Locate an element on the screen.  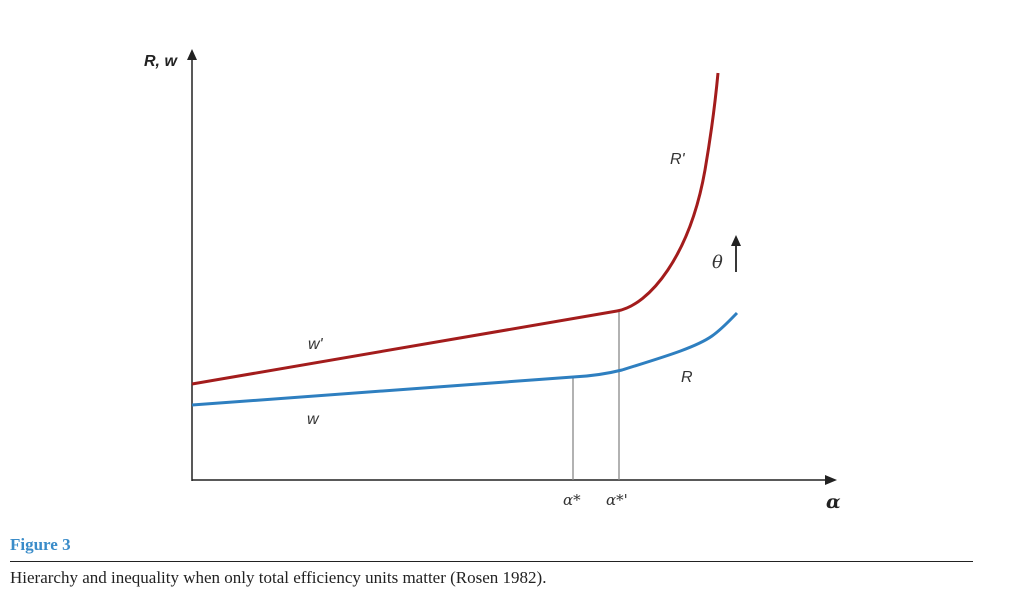
label-R-prime: R' is located at coordinates (678, 159).